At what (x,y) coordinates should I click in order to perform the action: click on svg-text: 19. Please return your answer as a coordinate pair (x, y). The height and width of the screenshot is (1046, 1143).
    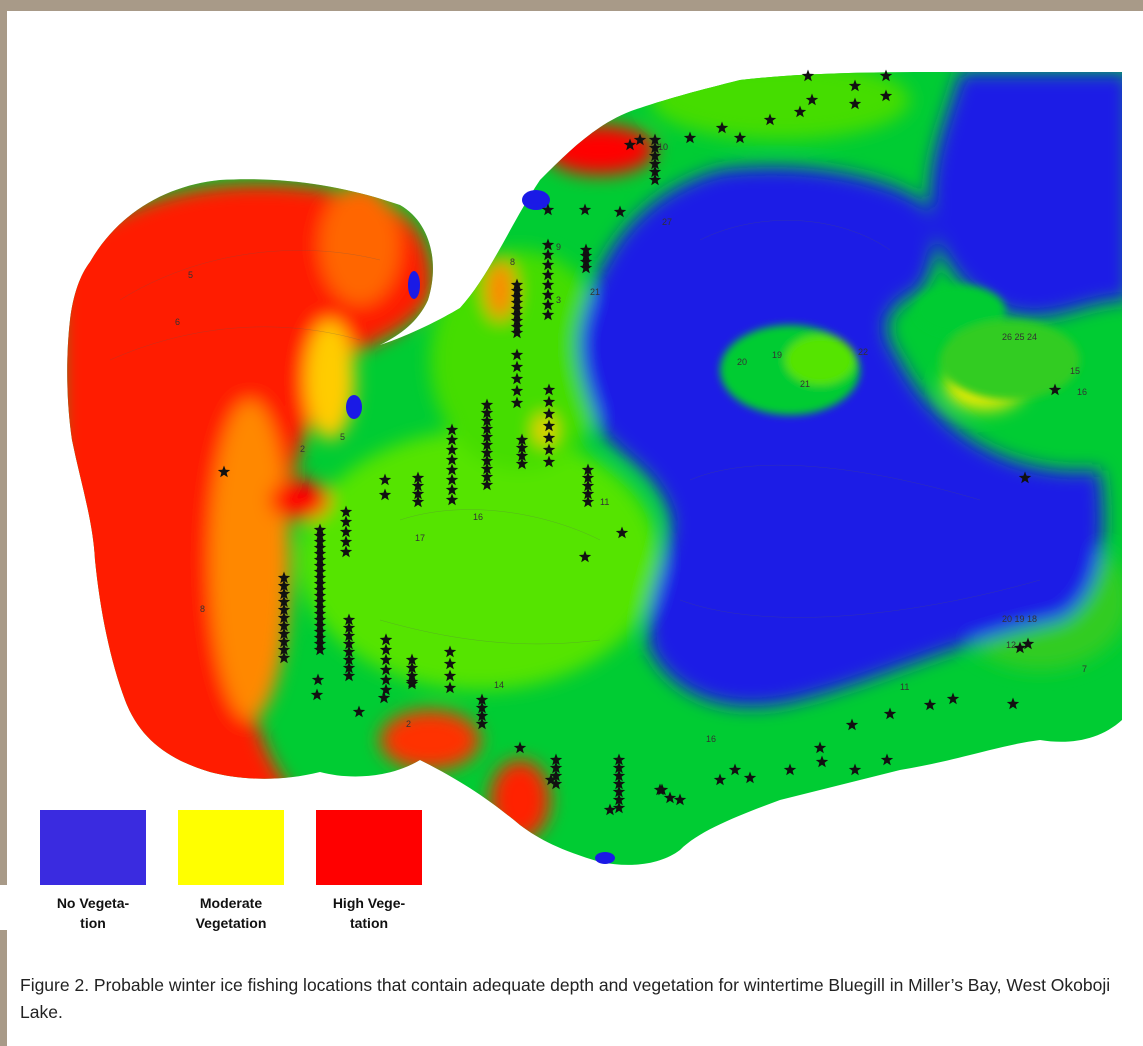
    Looking at the image, I should click on (777, 355).